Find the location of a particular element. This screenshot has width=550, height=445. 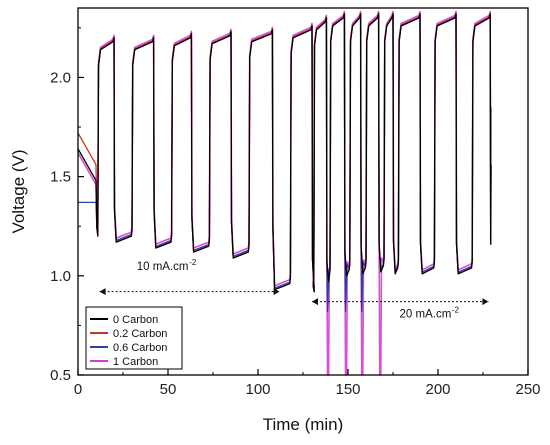

y-axis-title: Voltage (V) is located at coordinates (18, 191).